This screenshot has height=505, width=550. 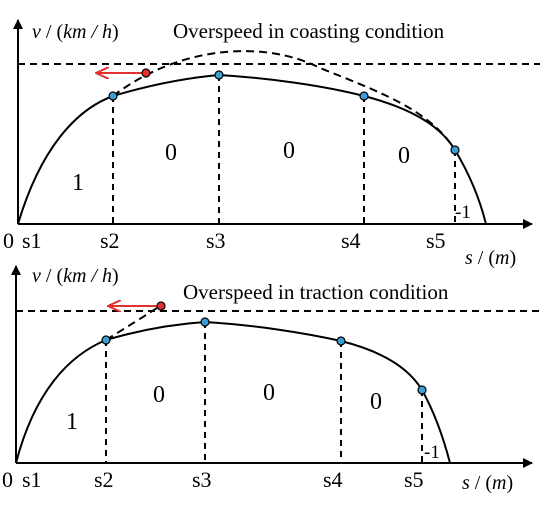 I want to click on chart-title: Overspeed in traction condition, so click(x=316, y=292).